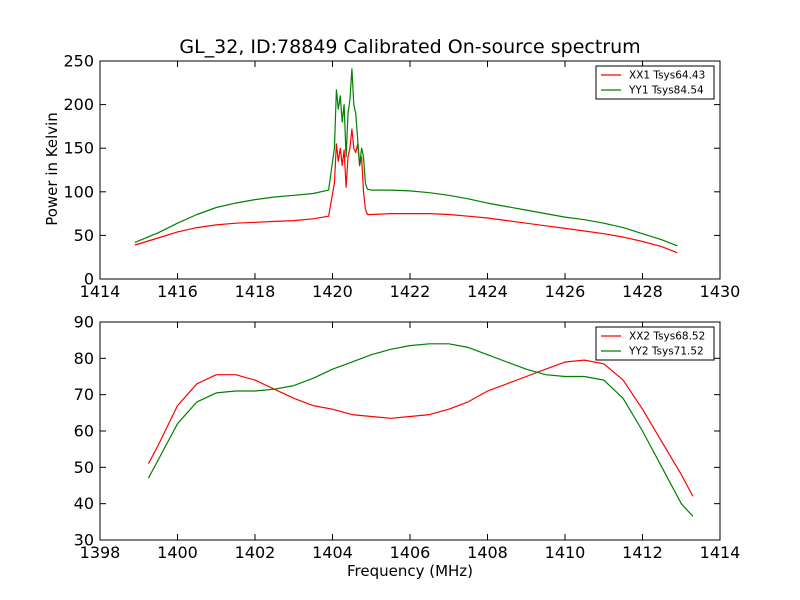  What do you see at coordinates (78, 191) in the screenshot?
I see `y-tick-label: 100` at bounding box center [78, 191].